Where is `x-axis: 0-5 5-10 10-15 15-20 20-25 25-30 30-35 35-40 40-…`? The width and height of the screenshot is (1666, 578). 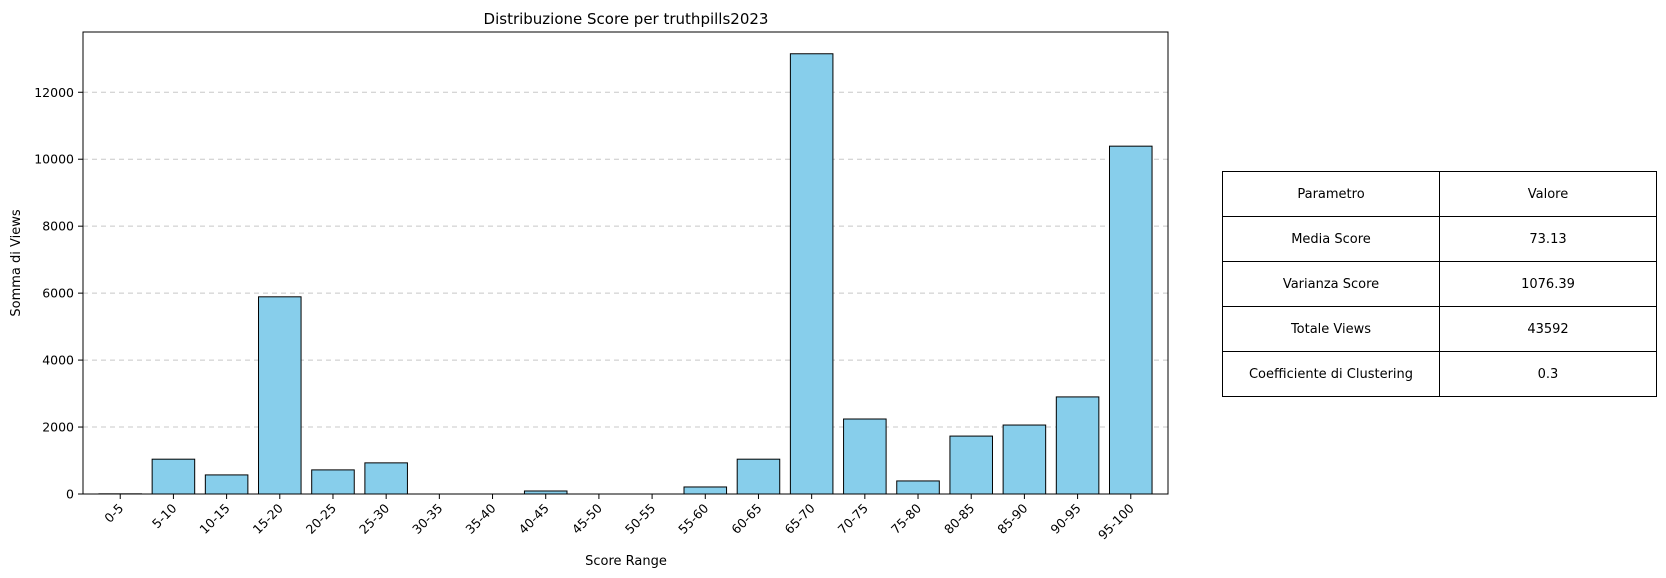 x-axis: 0-5 5-10 10-15 15-20 20-25 25-30 30-35 35-40 40-… is located at coordinates (619, 518).